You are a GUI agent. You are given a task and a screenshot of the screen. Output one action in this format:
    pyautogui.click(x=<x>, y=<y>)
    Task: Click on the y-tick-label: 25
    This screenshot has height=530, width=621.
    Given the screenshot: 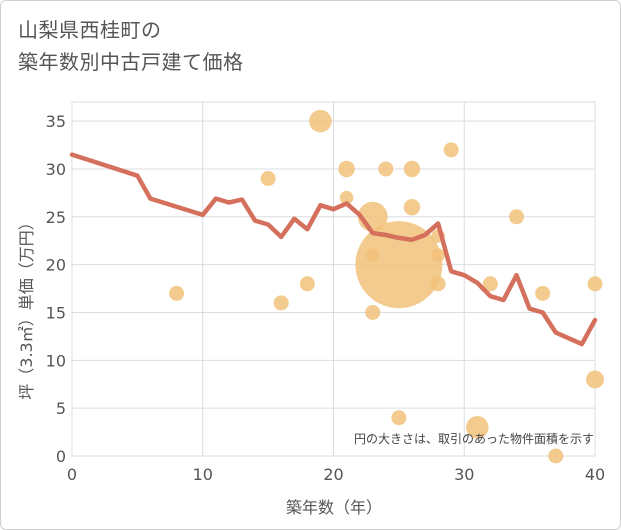 What is the action you would take?
    pyautogui.click(x=56, y=217)
    